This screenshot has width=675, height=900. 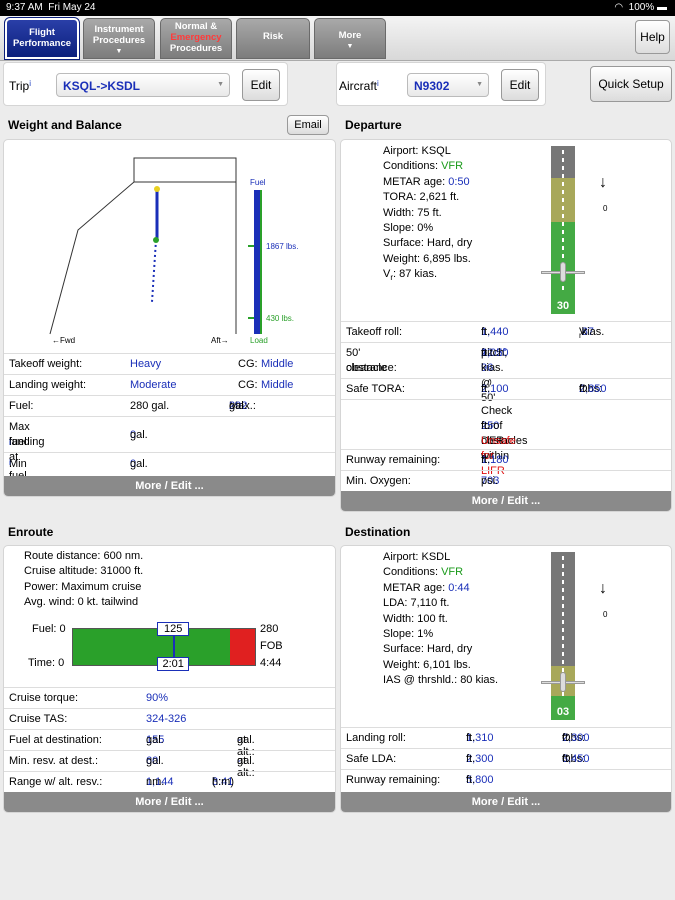 What do you see at coordinates (169, 363) in the screenshot?
I see `wb-row-takeoff: Takeoff weight: Heavy CG: Middle` at bounding box center [169, 363].